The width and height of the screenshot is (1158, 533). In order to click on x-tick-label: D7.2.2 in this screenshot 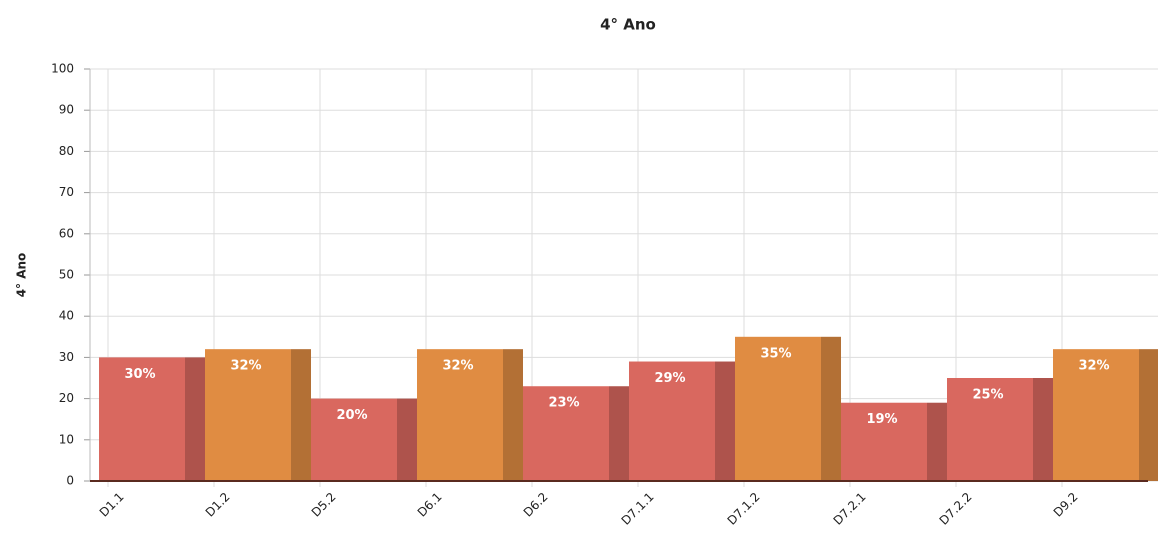, I will do `click(956, 509)`.